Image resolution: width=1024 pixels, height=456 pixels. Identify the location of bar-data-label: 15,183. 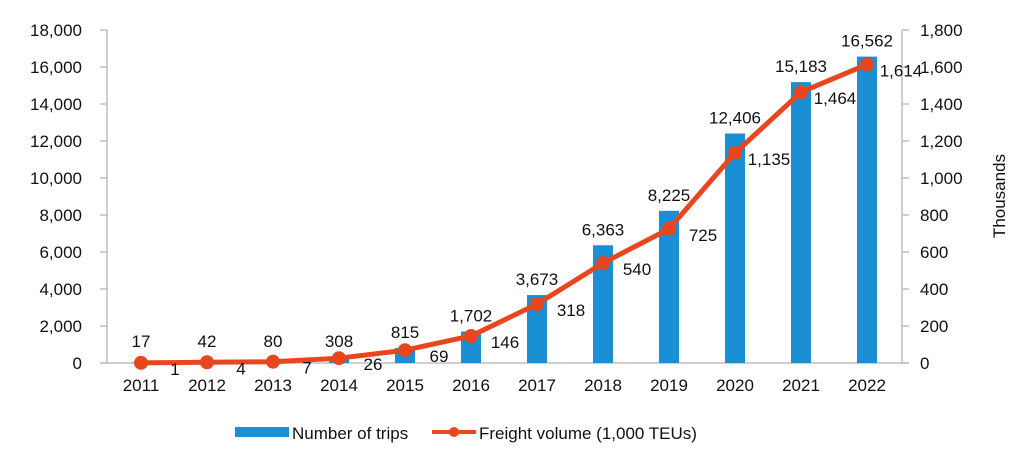
(801, 66).